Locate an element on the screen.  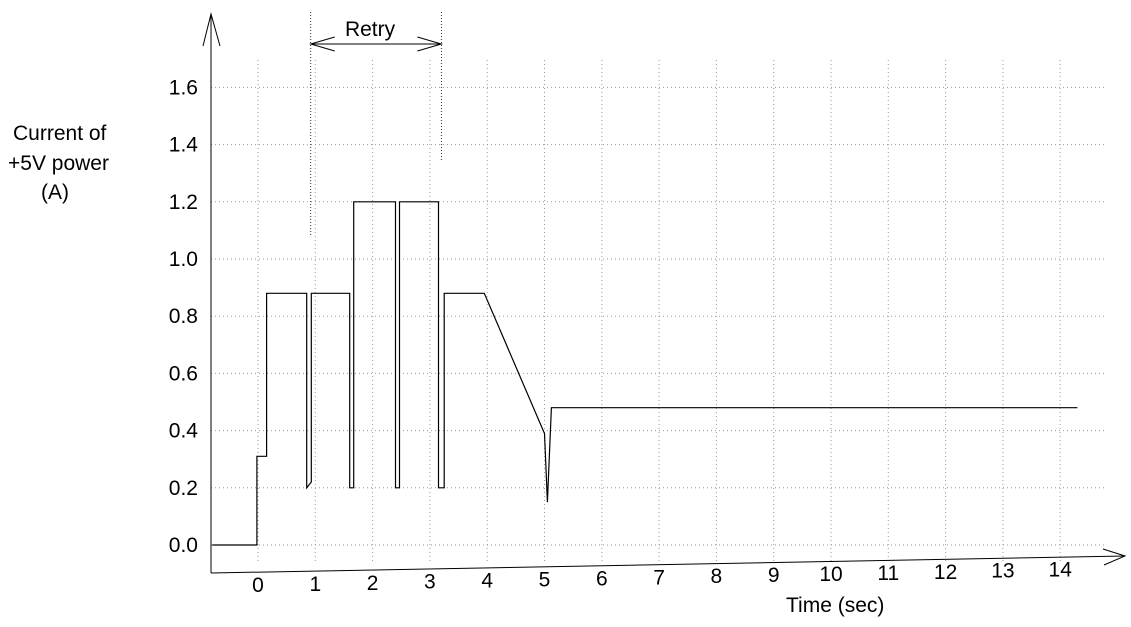
x-tick-labels: 0 1 2 3 4 5 6 7 8 9 10 11 12 13 14 is located at coordinates (662, 578).